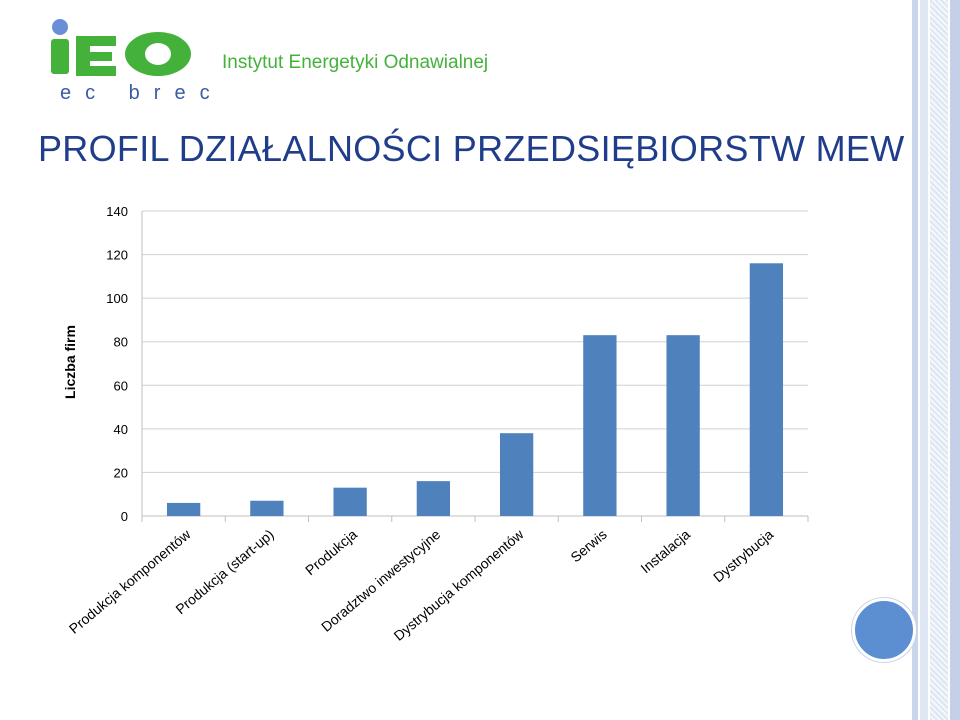 The width and height of the screenshot is (960, 720). What do you see at coordinates (588, 545) in the screenshot?
I see `x-tick-label: Serwis` at bounding box center [588, 545].